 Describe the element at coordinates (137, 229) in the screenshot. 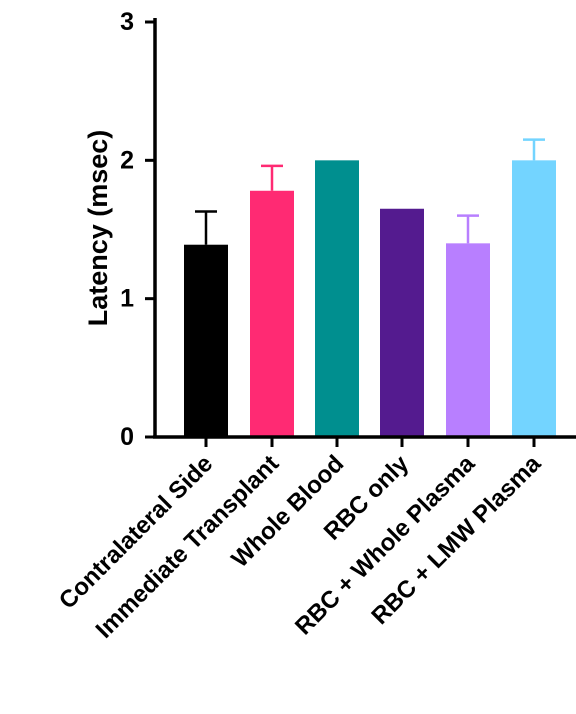

I see `y-ticks-group: 0 1 2 3` at that location.